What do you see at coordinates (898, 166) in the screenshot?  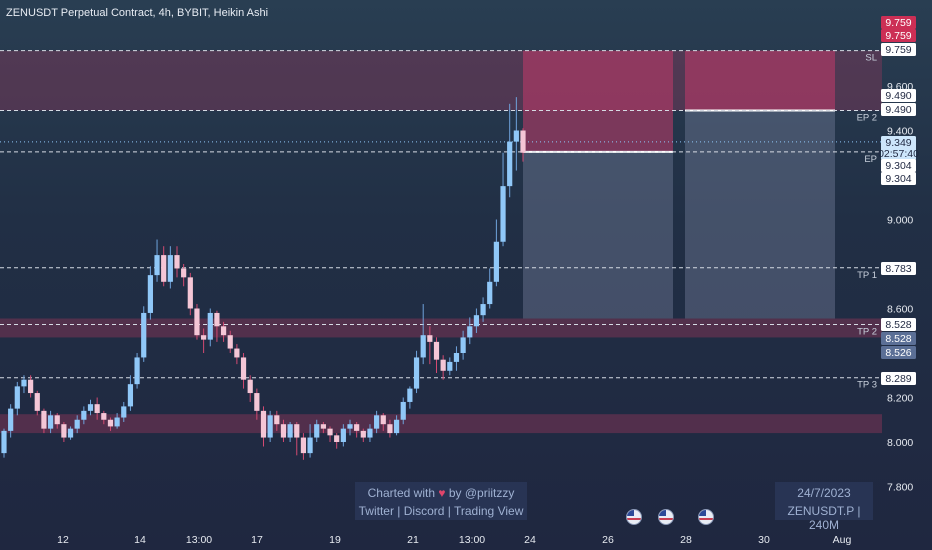 I see `price-tag-text: 9.304` at bounding box center [898, 166].